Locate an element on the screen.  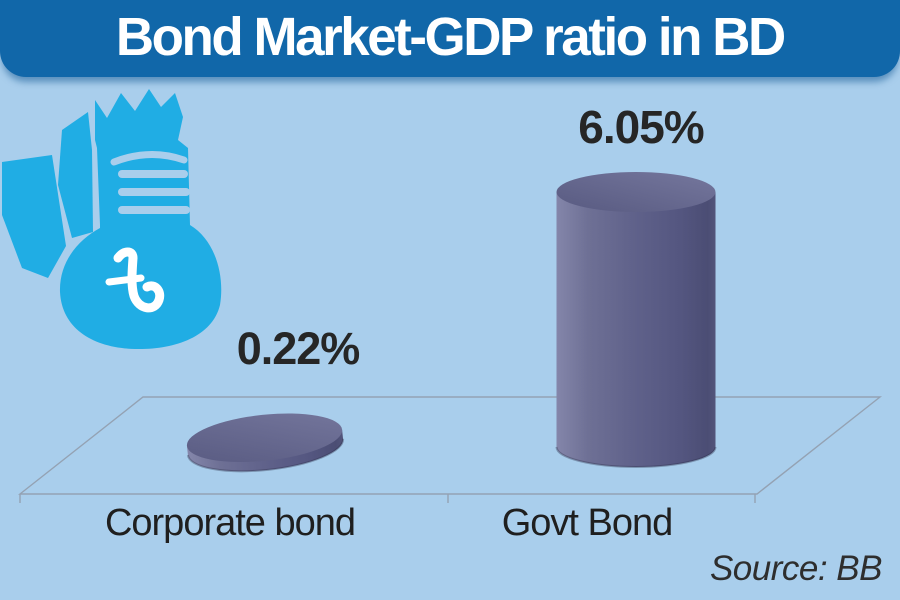
title-banner: Bond Market-GDP ratio in BD is located at coordinates (450, 38).